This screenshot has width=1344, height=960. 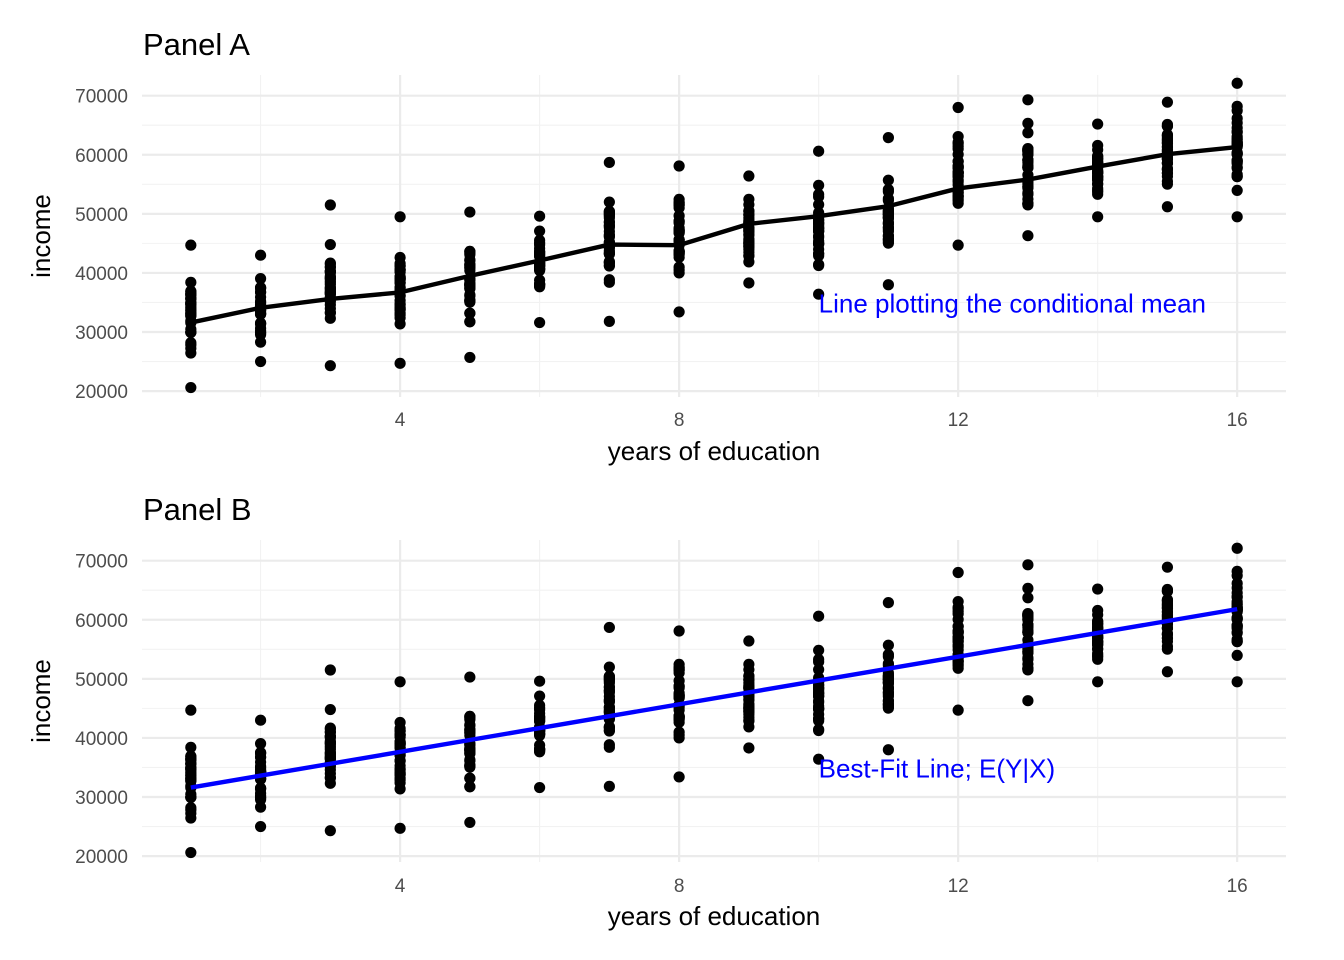 I want to click on panel-title: Panel A, so click(x=196, y=44).